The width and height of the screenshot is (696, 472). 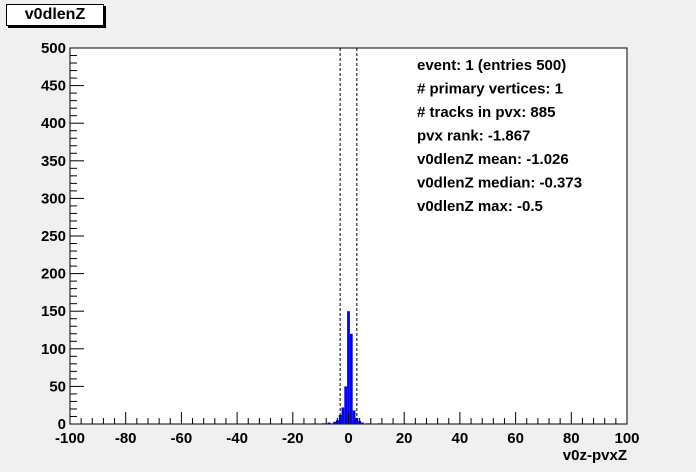 What do you see at coordinates (348, 236) in the screenshot?
I see `reference-lines` at bounding box center [348, 236].